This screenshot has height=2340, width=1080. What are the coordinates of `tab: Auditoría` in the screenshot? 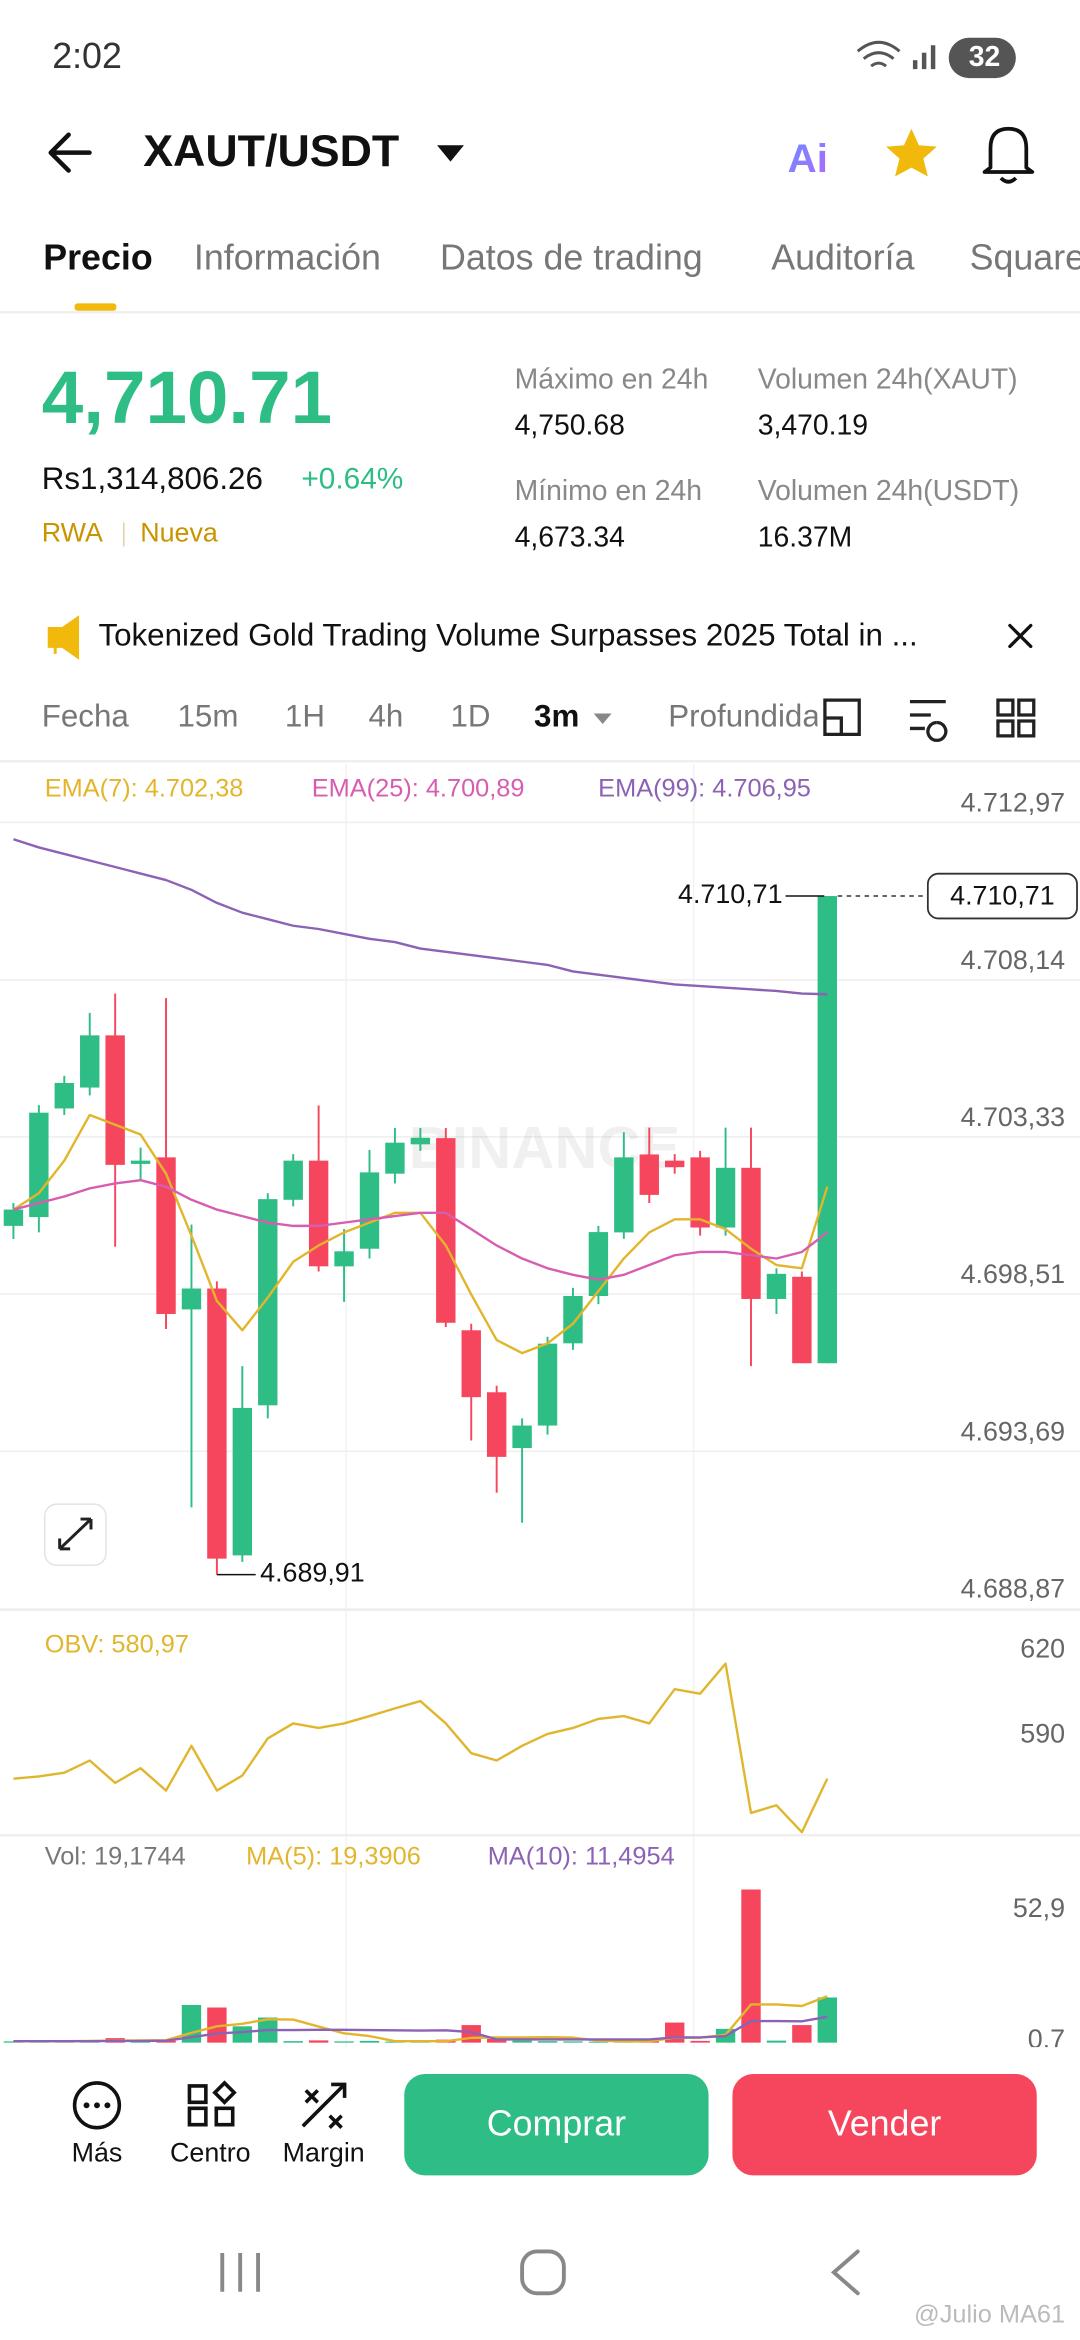 It's located at (842, 258).